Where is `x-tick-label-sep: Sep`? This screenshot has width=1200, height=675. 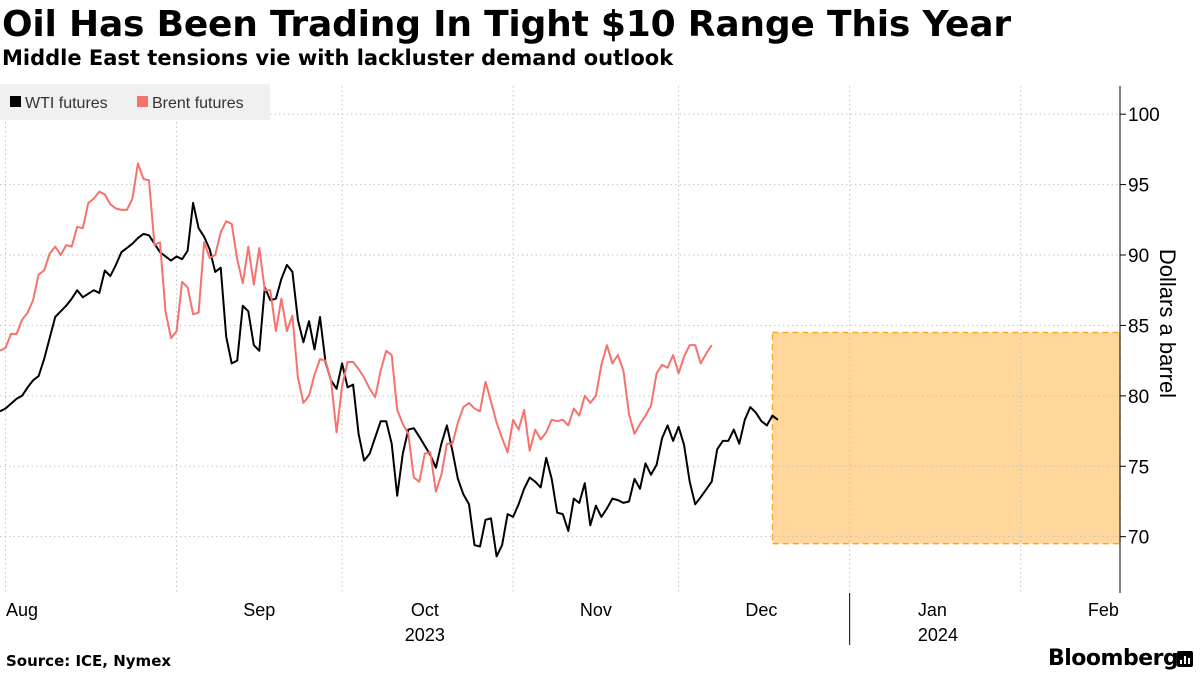 x-tick-label-sep: Sep is located at coordinates (259, 610).